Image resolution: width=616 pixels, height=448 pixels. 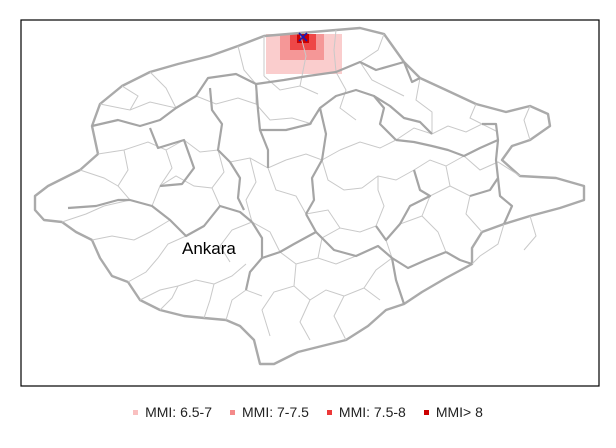 I want to click on mmi-legend: MMI: 6.5-7 MMI: 7-7.5 MMI: 7.5-8 MMI> 8, so click(x=308, y=412).